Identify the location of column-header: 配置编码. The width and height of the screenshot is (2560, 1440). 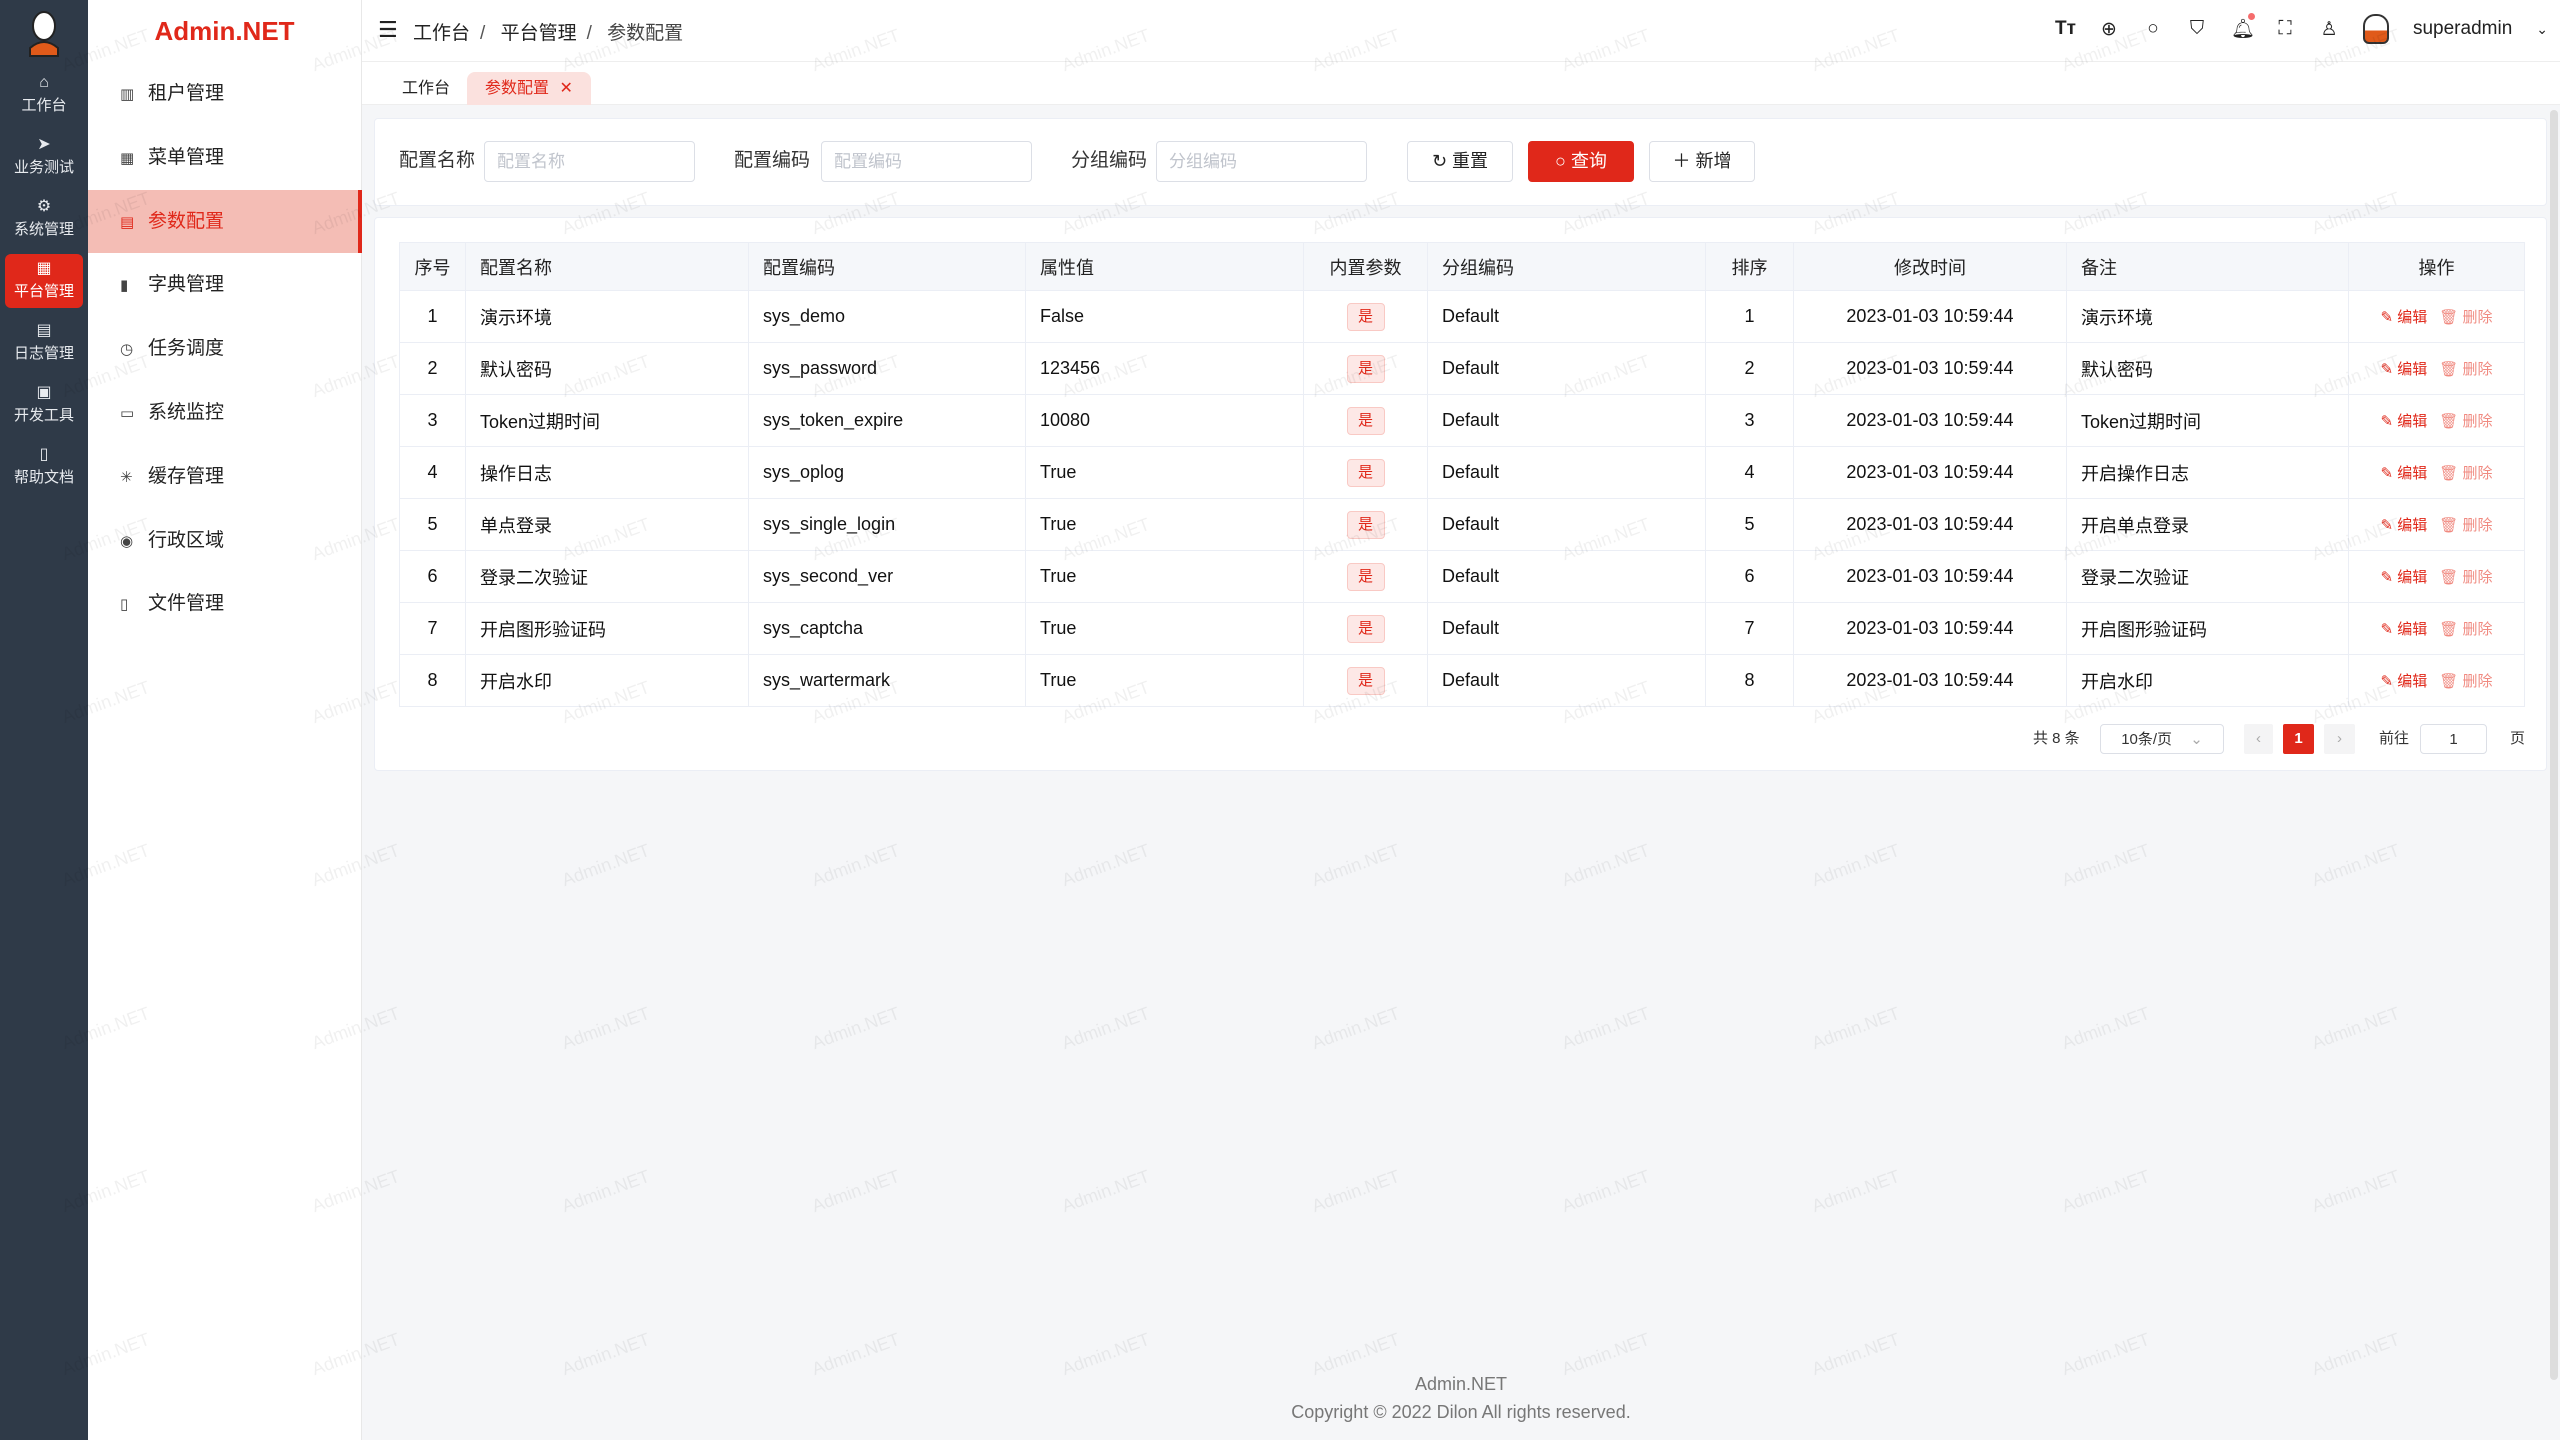
(887, 266).